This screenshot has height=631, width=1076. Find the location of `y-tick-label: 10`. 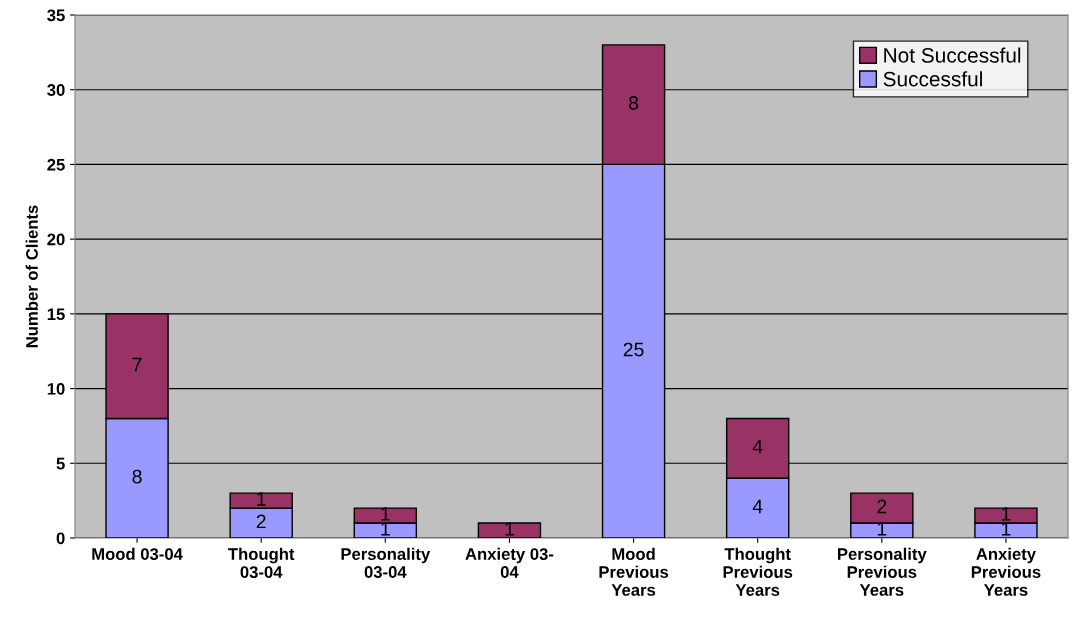

y-tick-label: 10 is located at coordinates (56, 388).